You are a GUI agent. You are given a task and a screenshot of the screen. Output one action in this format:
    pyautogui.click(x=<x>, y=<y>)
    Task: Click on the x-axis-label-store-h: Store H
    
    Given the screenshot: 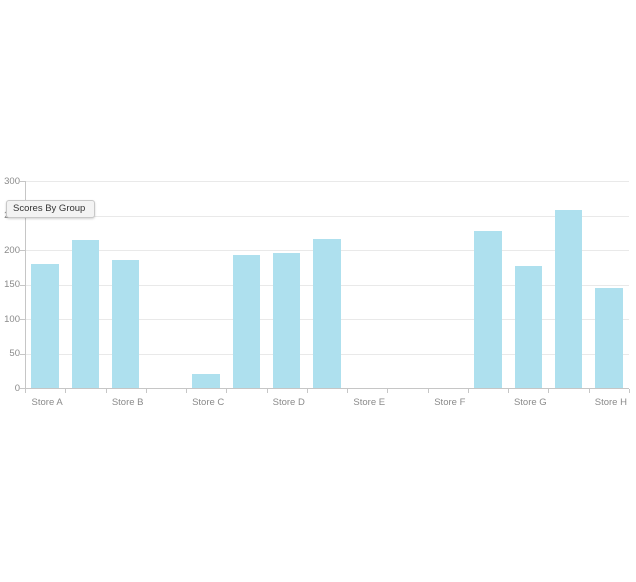 What is the action you would take?
    pyautogui.click(x=610, y=402)
    